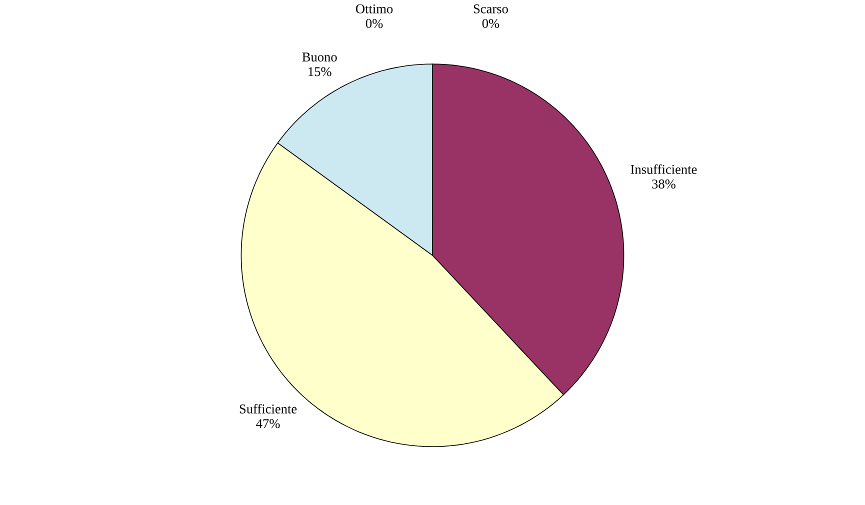  I want to click on data-label: 38%, so click(664, 184).